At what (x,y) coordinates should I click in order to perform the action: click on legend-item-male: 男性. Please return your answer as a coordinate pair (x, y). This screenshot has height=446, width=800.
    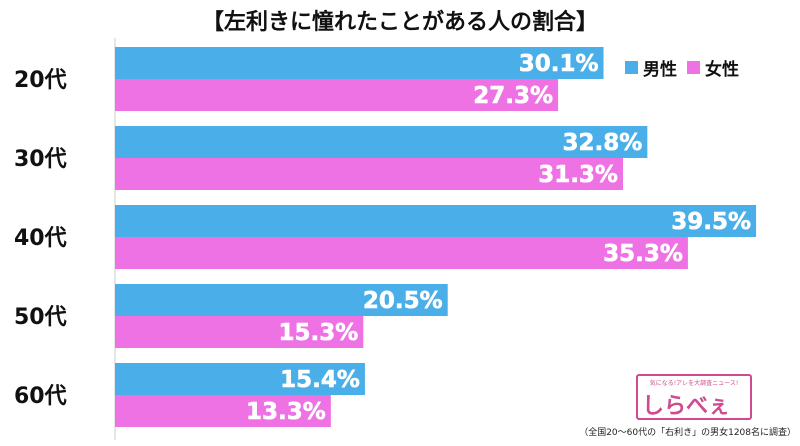
    Looking at the image, I should click on (651, 67).